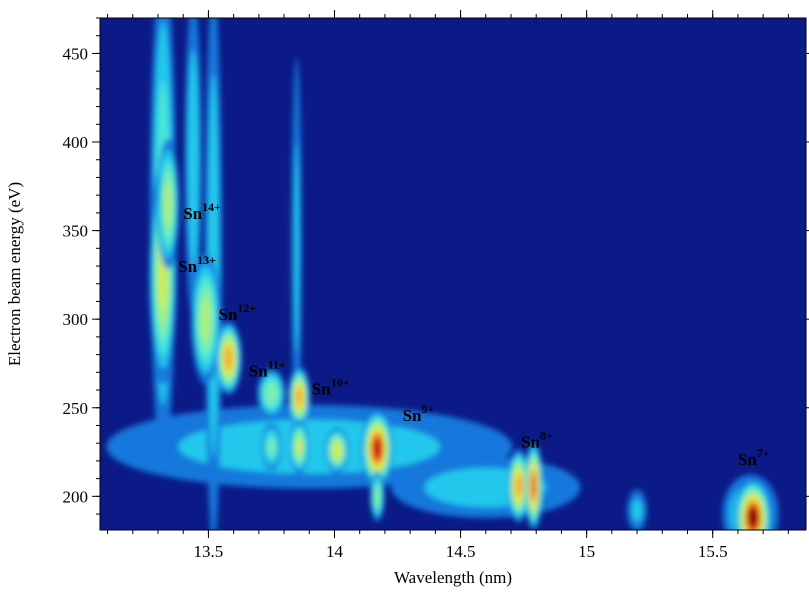 The image size is (809, 605). I want to click on ion-charge: 13+, so click(206, 260).